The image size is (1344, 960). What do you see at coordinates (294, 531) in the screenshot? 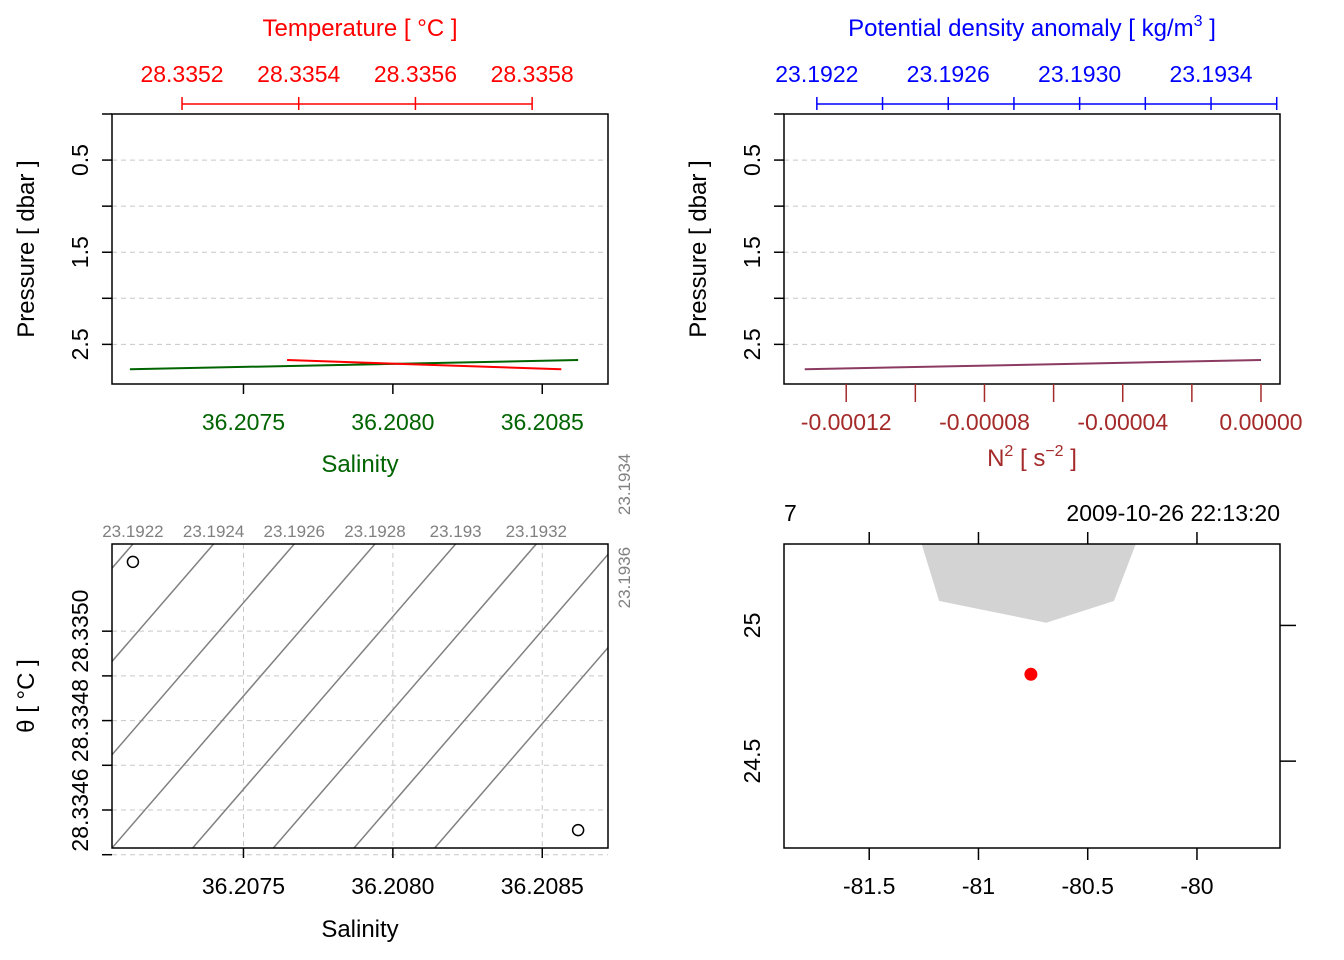
I see `isopycnal-label-2: 23.1926` at bounding box center [294, 531].